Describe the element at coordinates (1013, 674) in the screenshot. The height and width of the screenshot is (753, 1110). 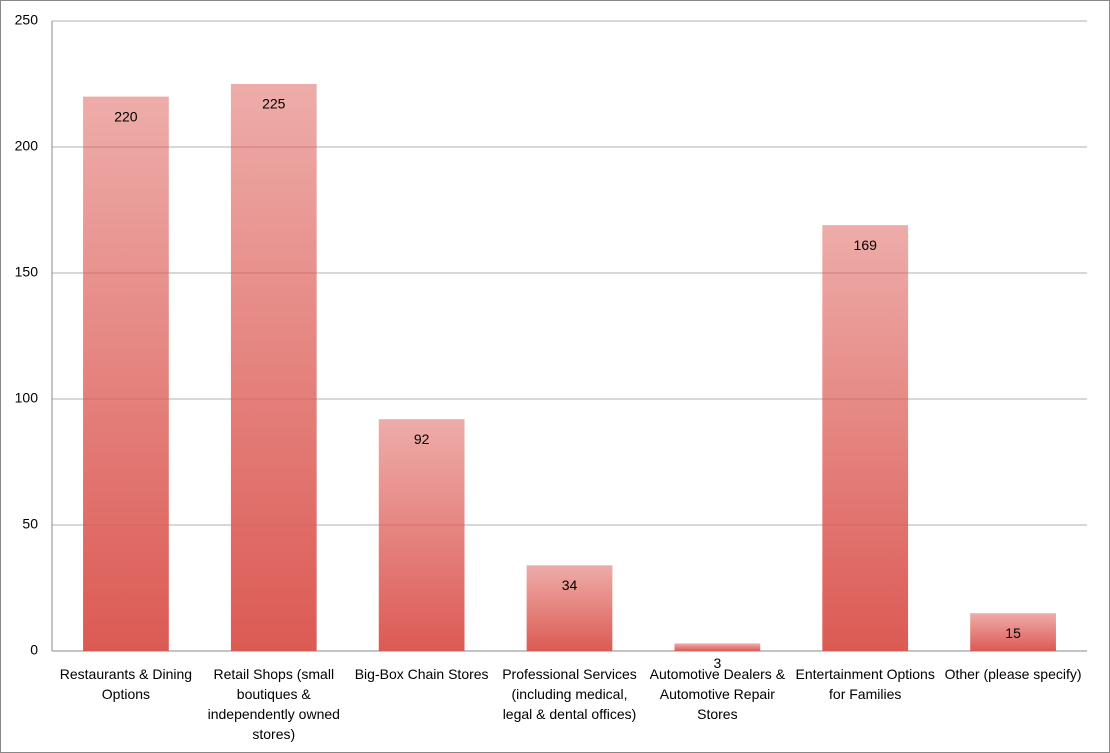
I see `x-tick-label: Other (please specify)` at that location.